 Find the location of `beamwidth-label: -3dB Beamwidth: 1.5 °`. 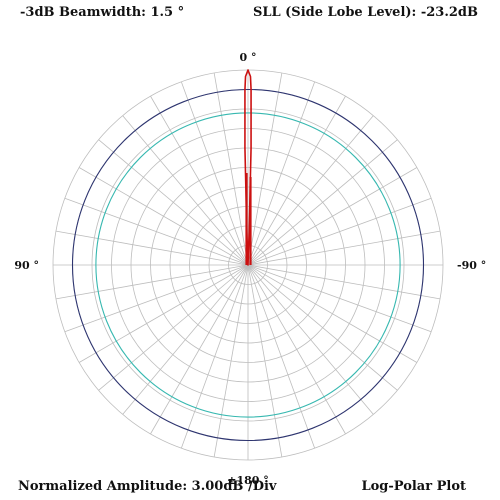

beamwidth-label: -3dB Beamwidth: 1.5 ° is located at coordinates (102, 12).